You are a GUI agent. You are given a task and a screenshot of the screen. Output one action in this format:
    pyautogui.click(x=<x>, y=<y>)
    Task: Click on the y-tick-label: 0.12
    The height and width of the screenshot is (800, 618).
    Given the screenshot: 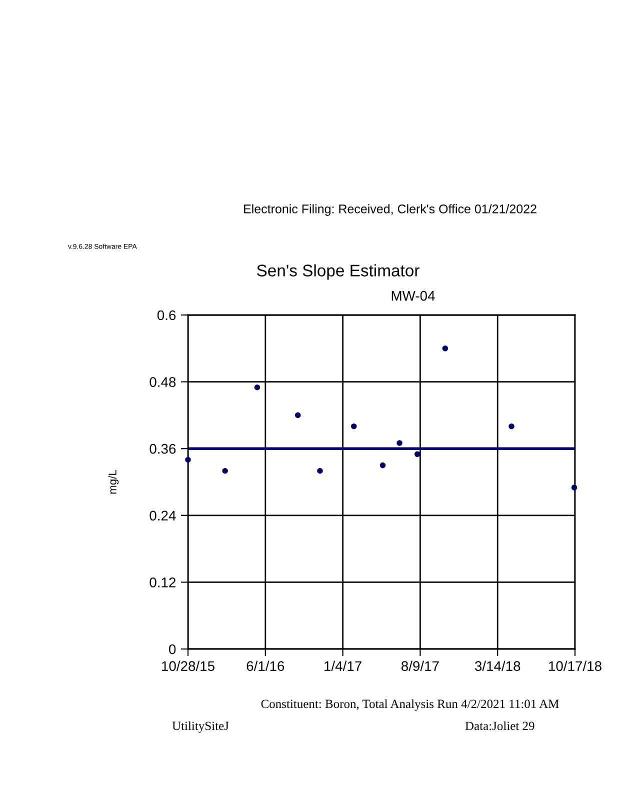 What is the action you would take?
    pyautogui.click(x=163, y=583)
    